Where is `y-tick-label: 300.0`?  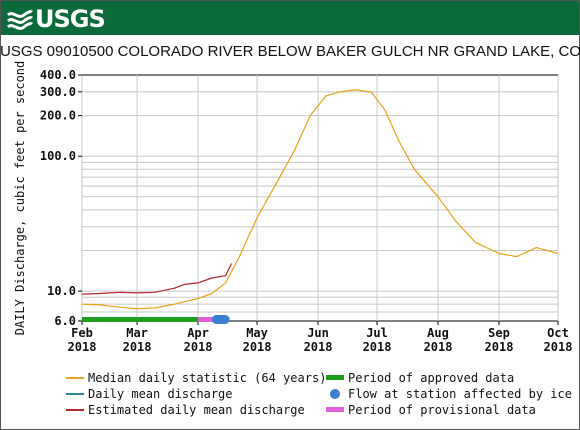 y-tick-label: 300.0 is located at coordinates (58, 92).